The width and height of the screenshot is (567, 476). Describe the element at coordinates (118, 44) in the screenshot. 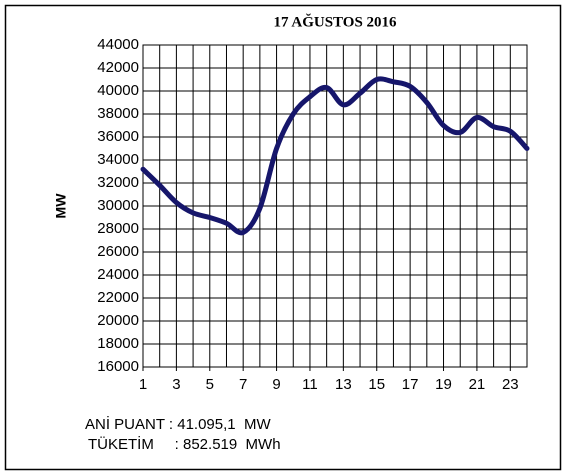

I see `y-tick-label: 44000` at that location.